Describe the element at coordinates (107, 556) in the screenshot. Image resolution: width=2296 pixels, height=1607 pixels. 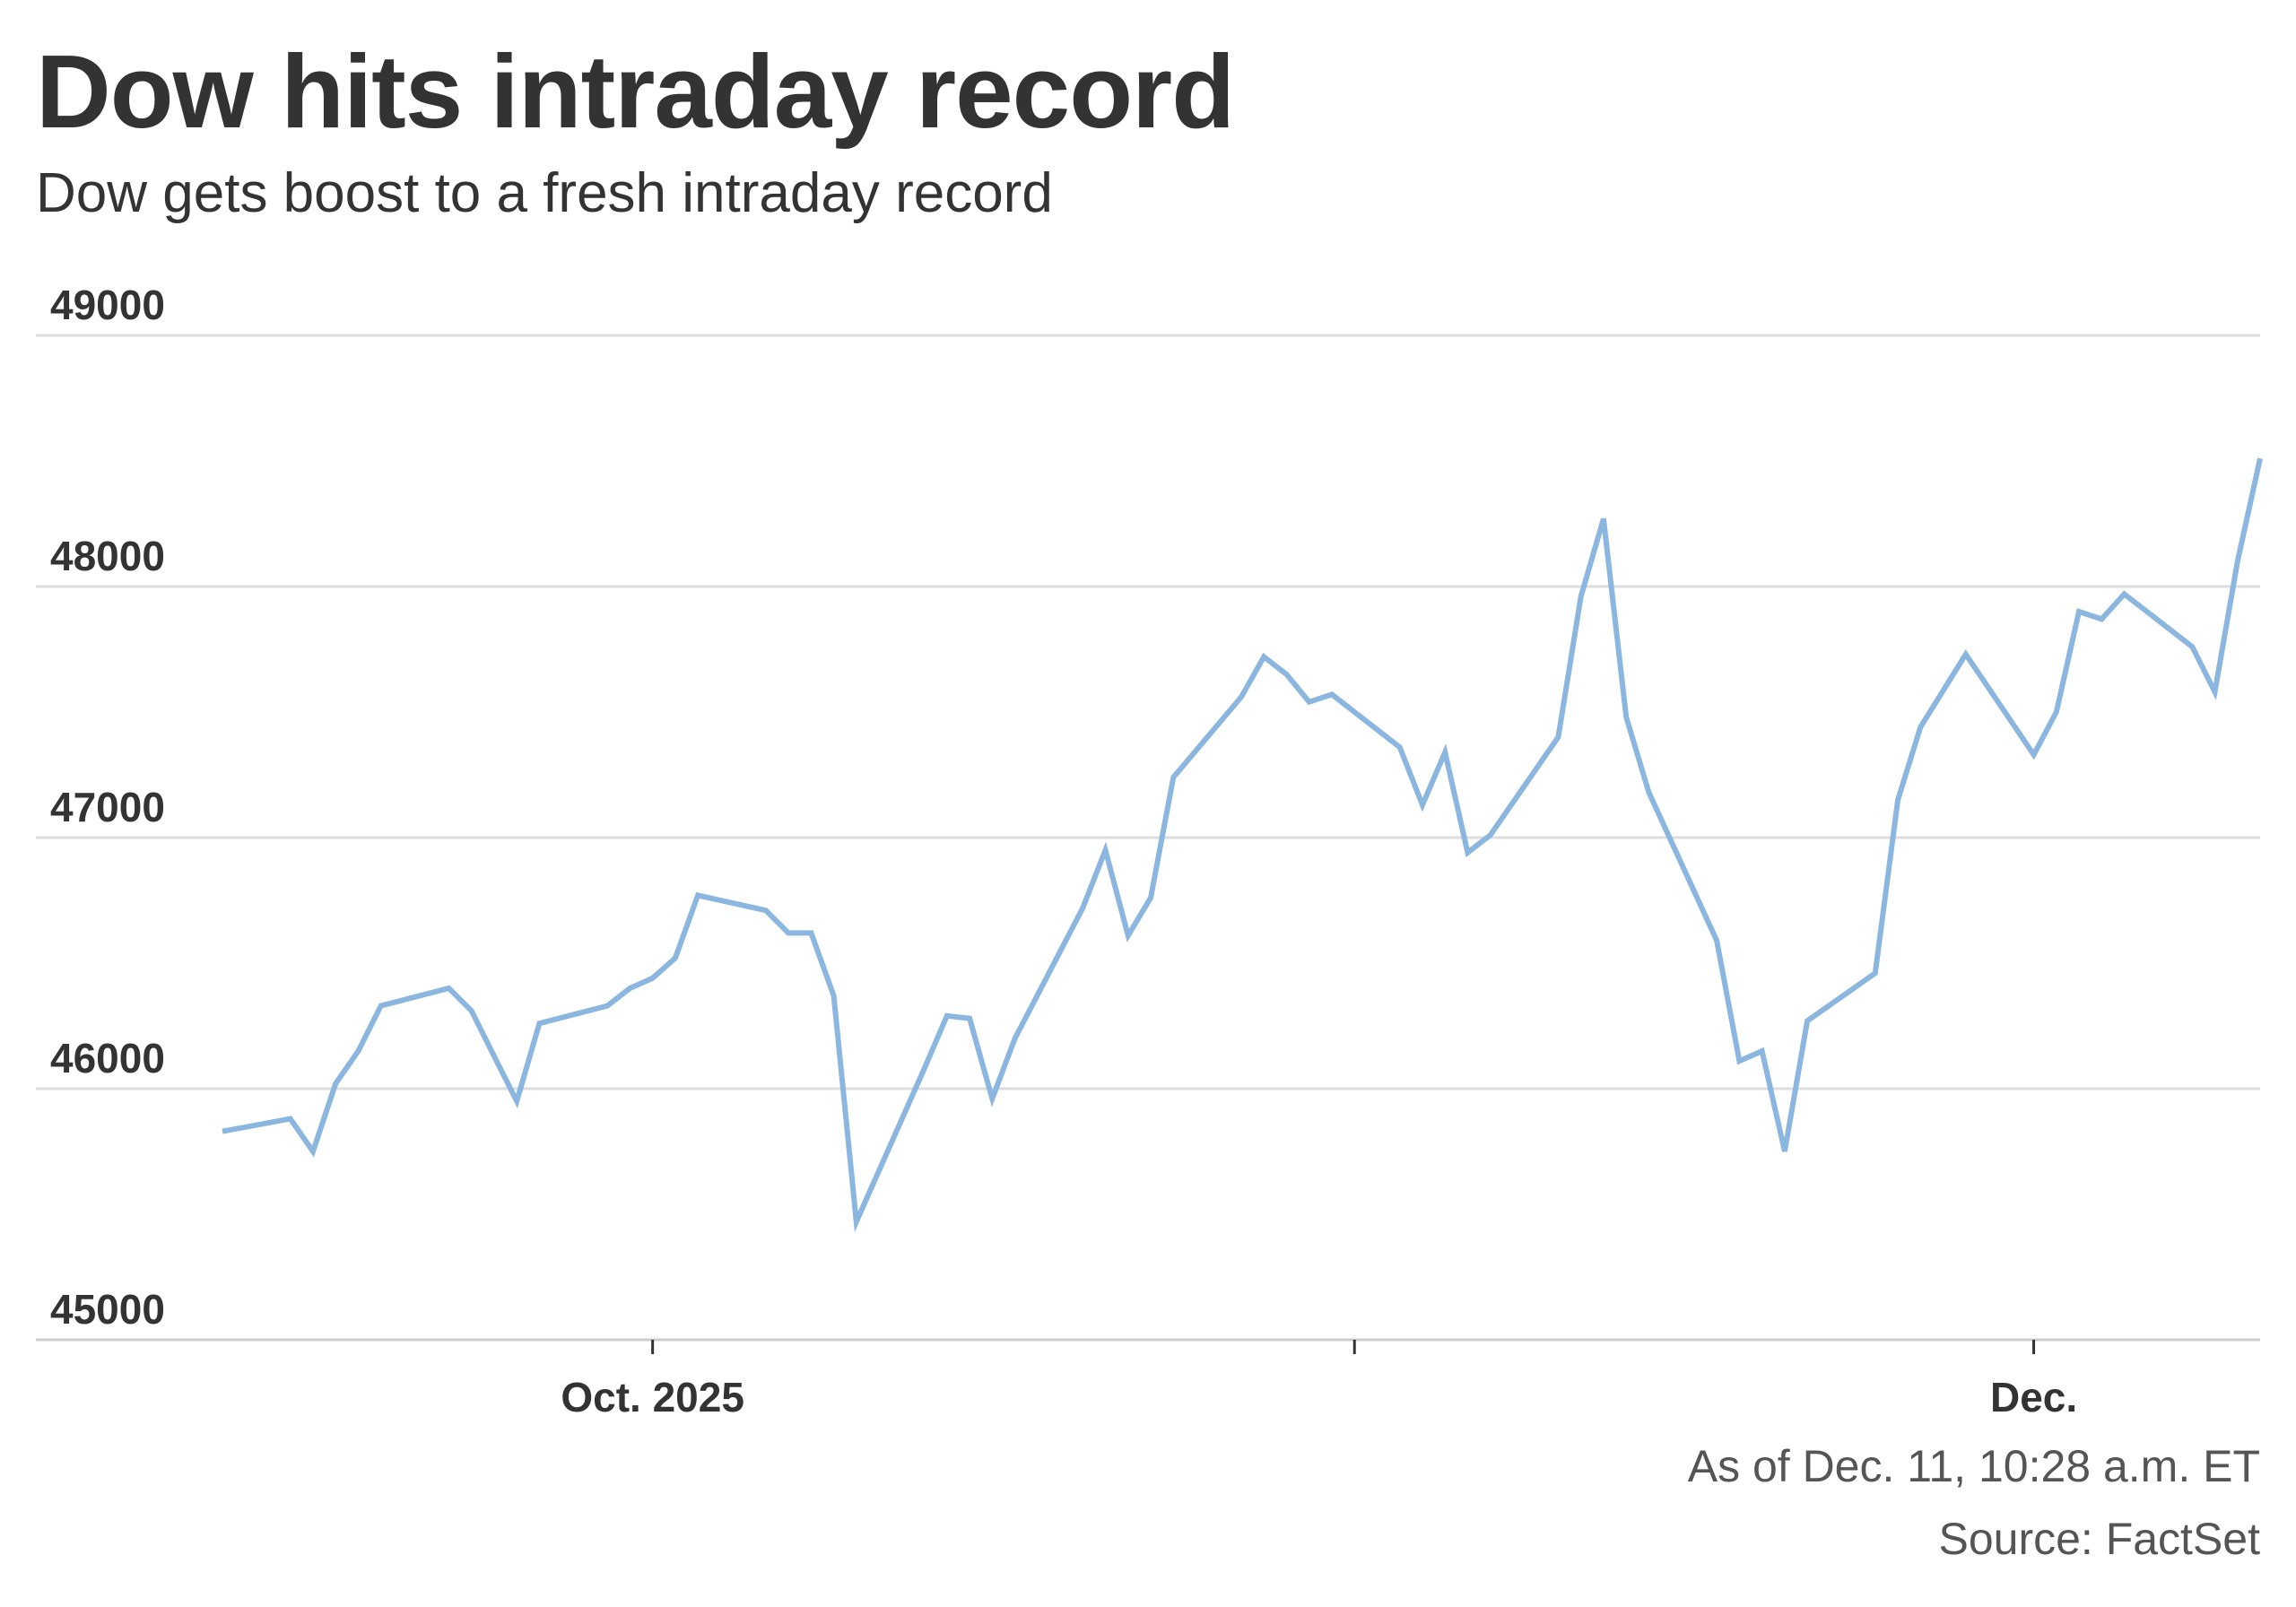
I see `y-tick-label-48000: 48000` at that location.